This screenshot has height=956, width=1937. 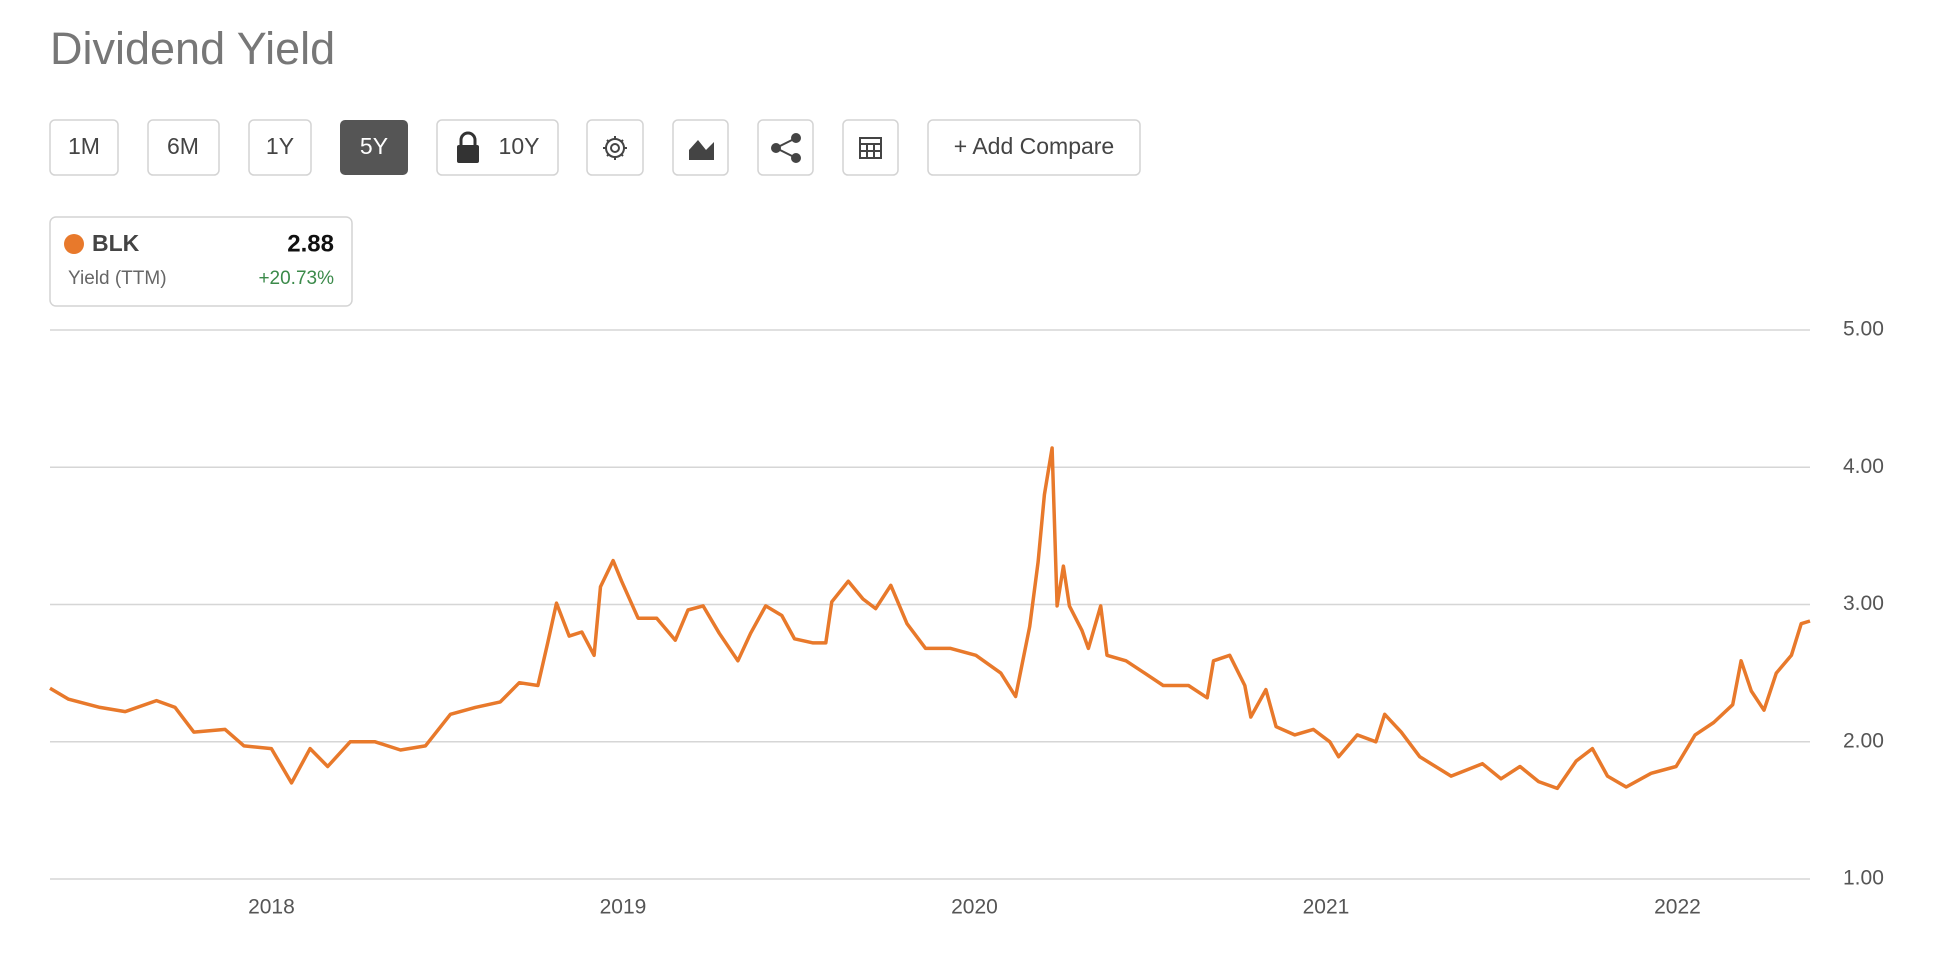 I want to click on x-tick-label: 2021, so click(x=1326, y=907).